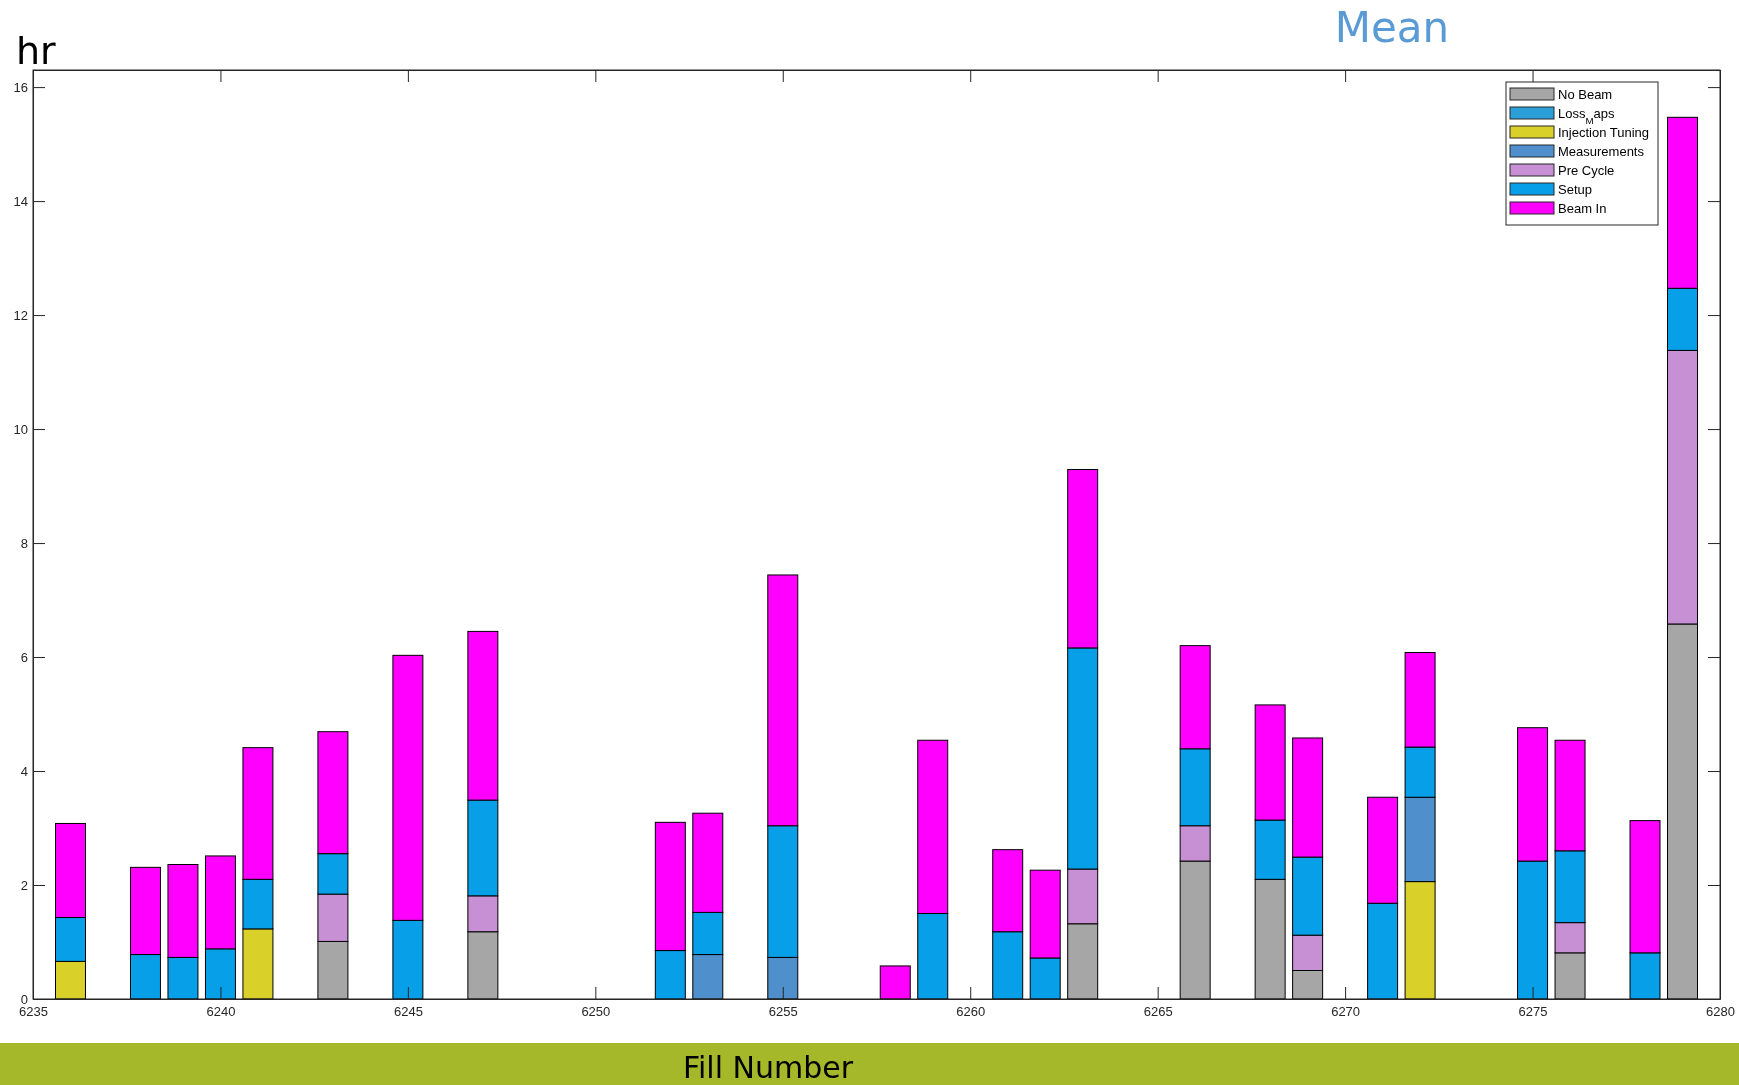 The width and height of the screenshot is (1739, 1085). I want to click on x-tick-label: 6255, so click(783, 1012).